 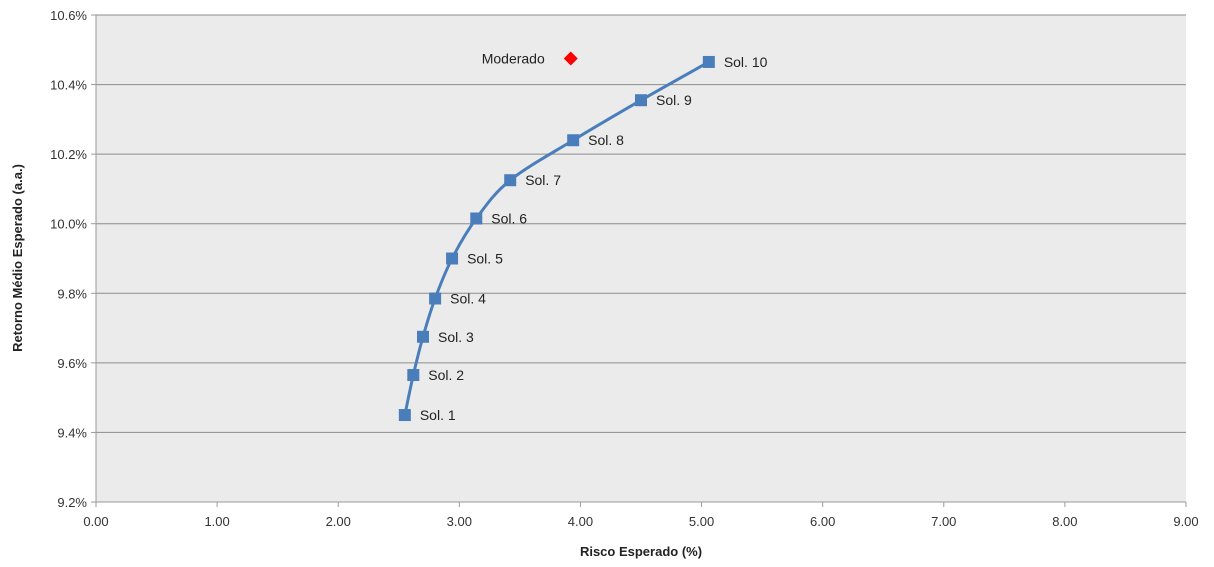 I want to click on x-tick-label: 0.00, so click(x=95, y=521).